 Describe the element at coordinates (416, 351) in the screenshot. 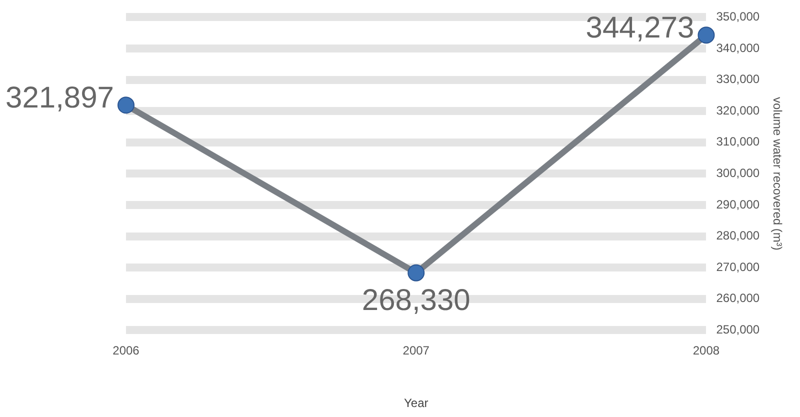

I see `x-tick-label: 2007` at that location.